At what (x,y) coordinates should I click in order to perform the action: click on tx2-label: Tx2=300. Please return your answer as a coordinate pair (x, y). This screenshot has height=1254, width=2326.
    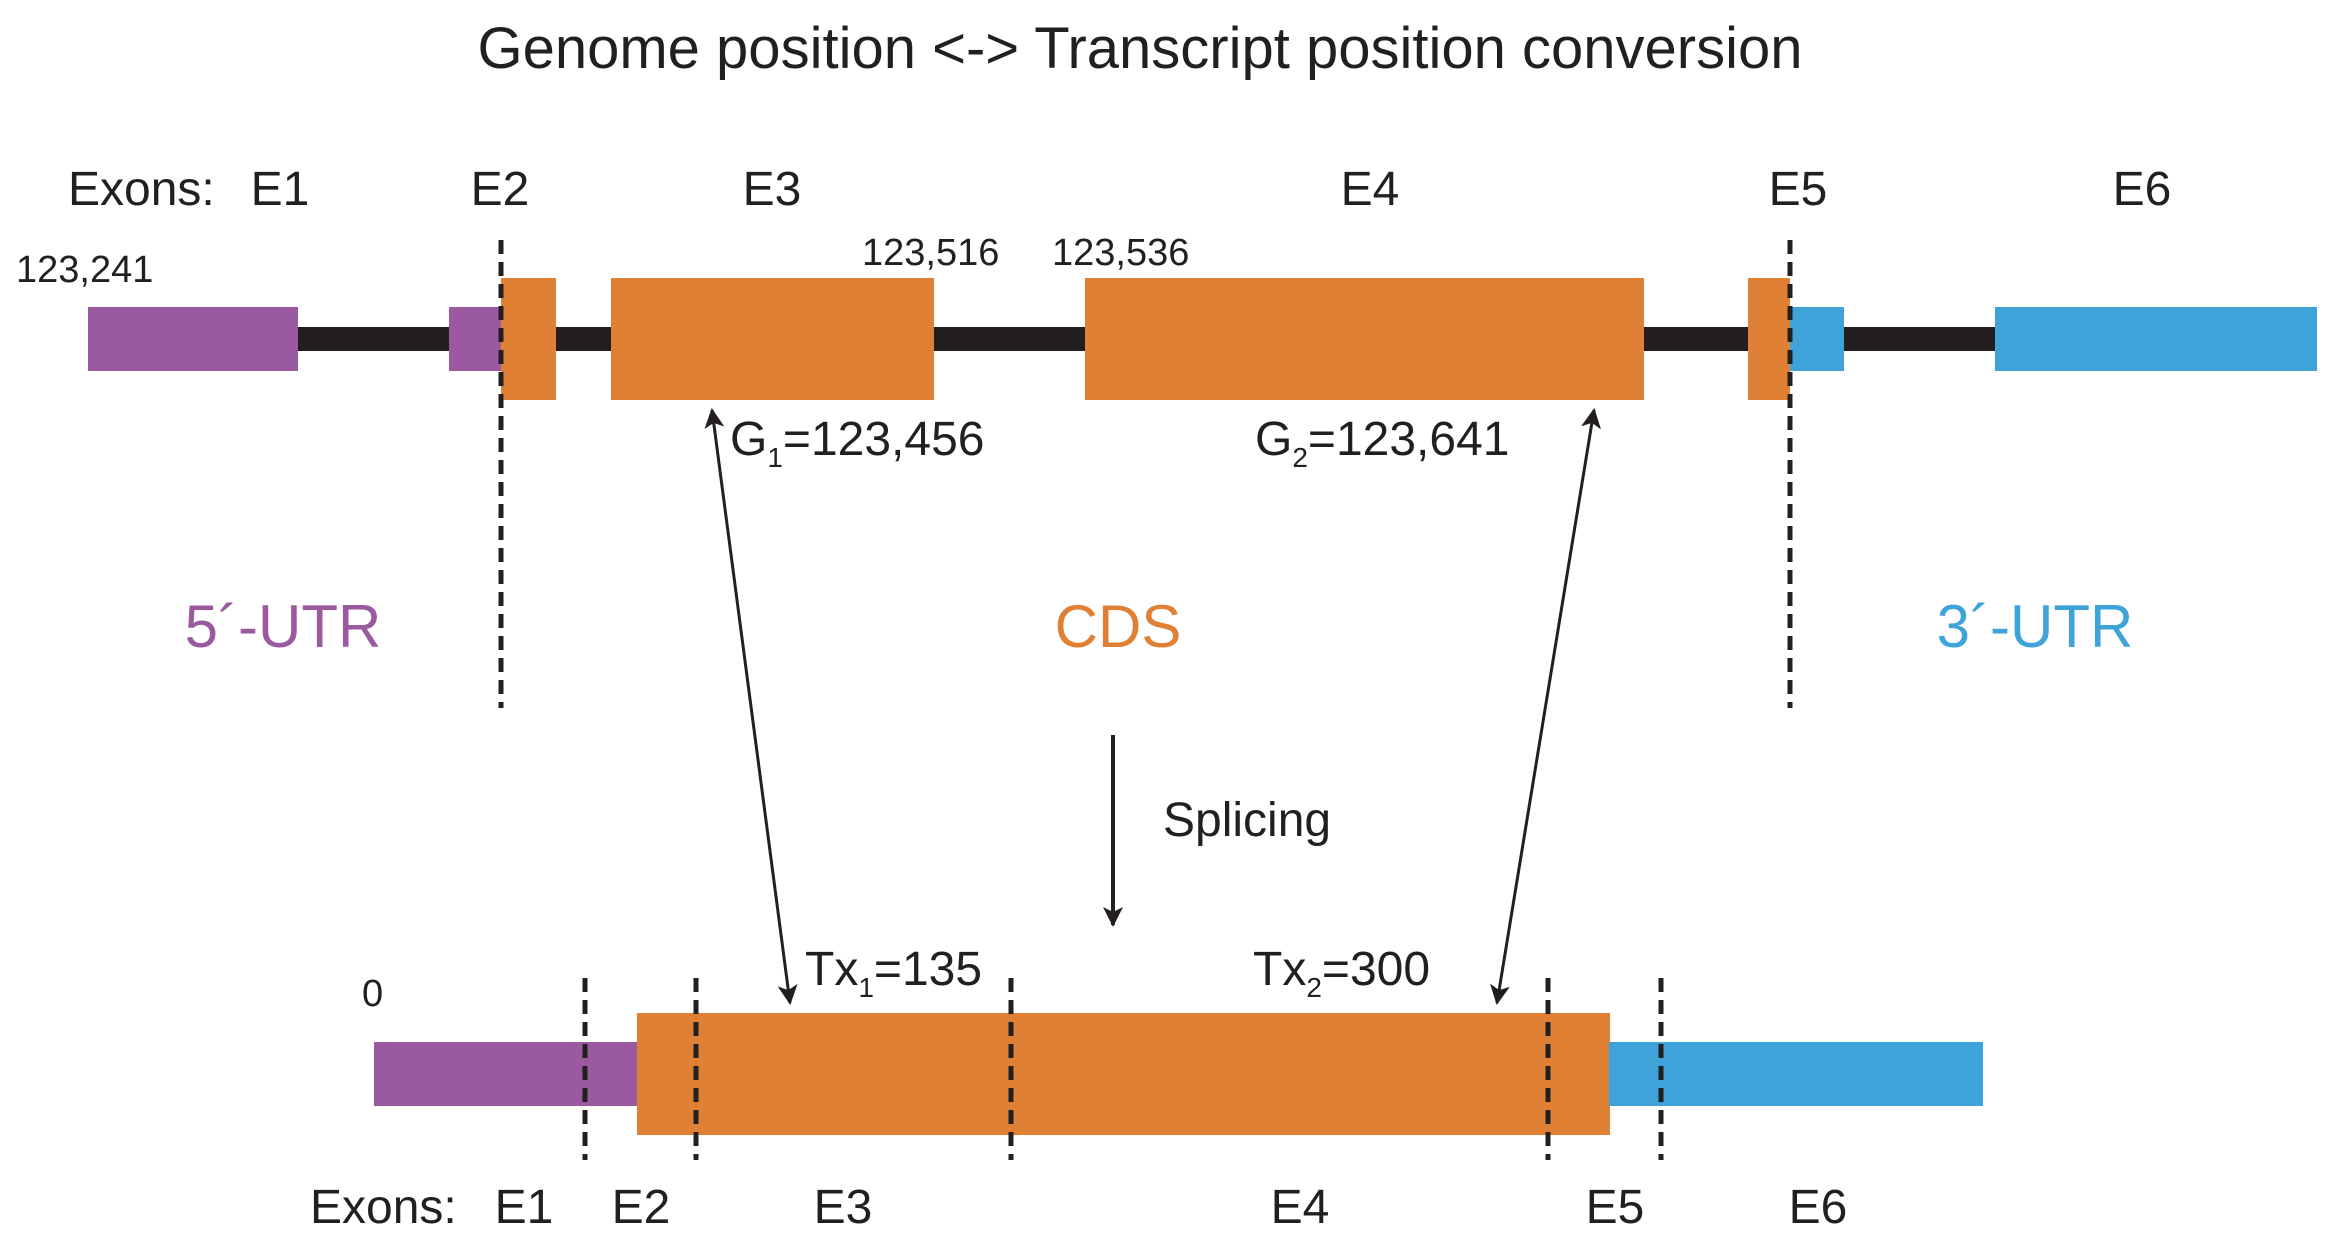
    Looking at the image, I should click on (1341, 973).